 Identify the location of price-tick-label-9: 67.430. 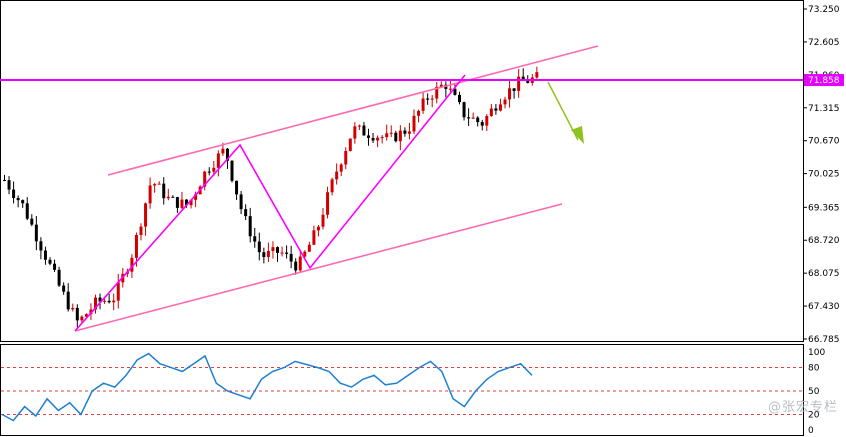
(824, 307).